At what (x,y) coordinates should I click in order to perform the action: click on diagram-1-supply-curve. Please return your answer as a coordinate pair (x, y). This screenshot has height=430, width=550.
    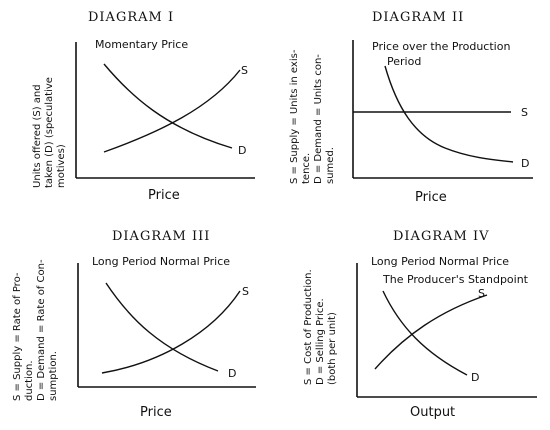
    Looking at the image, I should click on (172, 111).